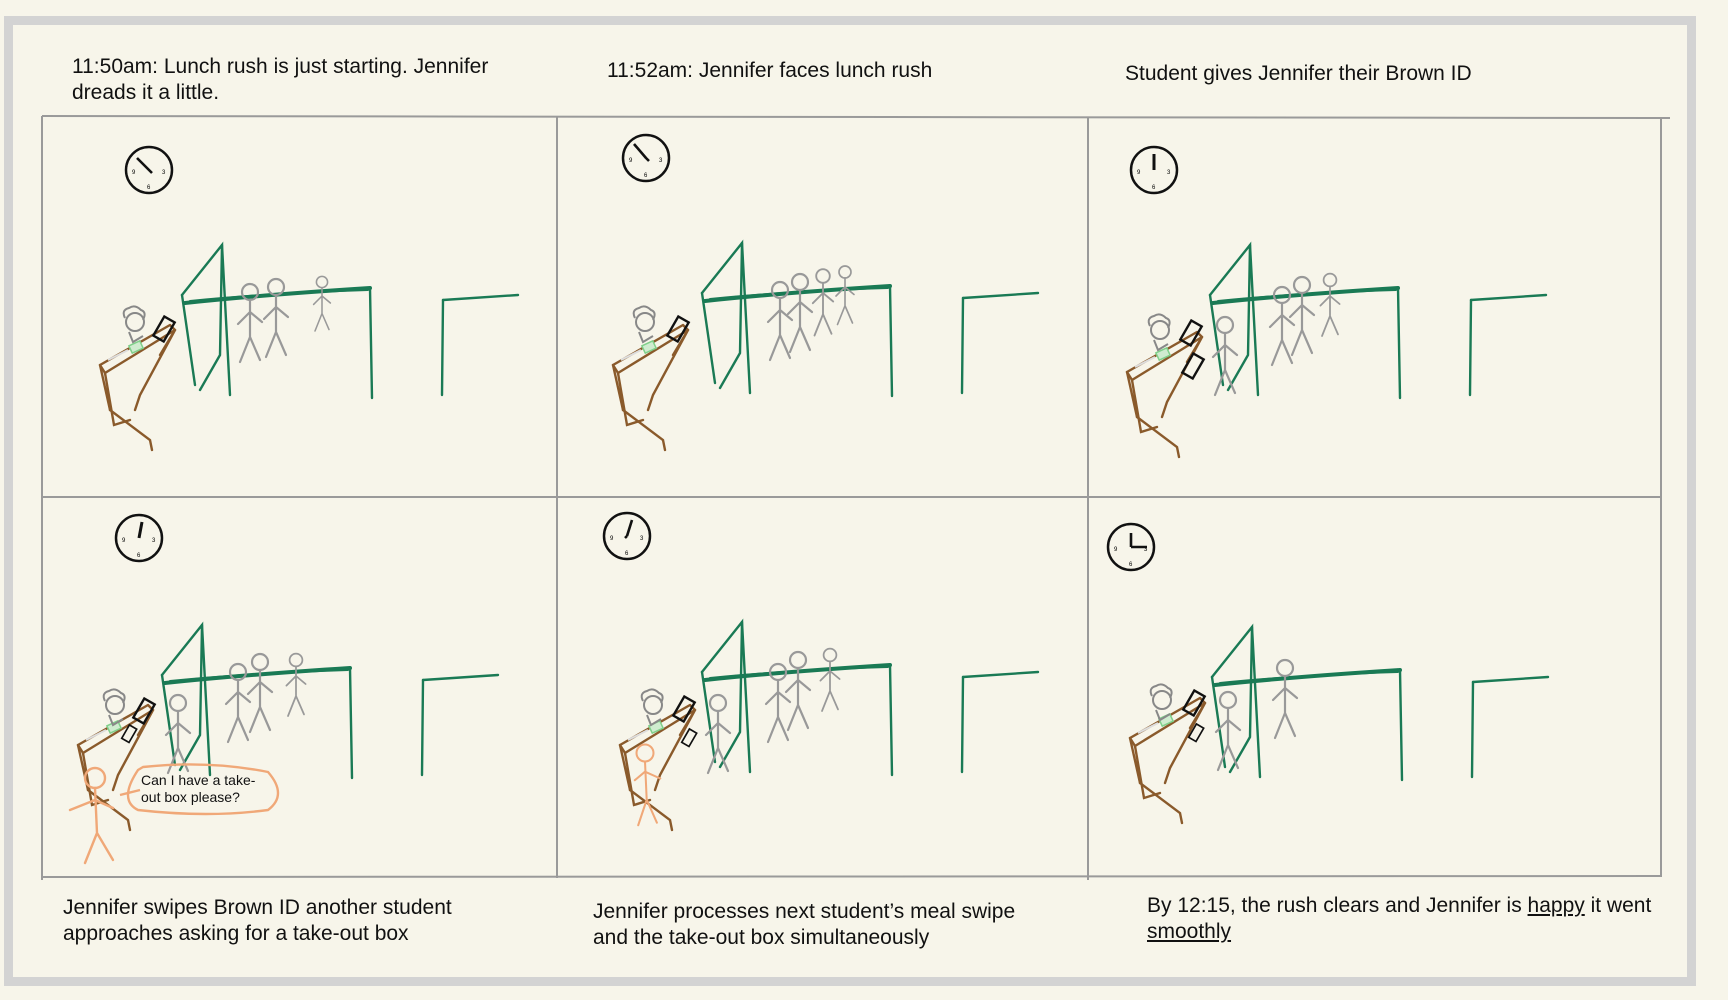 Image resolution: width=1728 pixels, height=1000 pixels. I want to click on panel-2-drawing, so click(825, 292).